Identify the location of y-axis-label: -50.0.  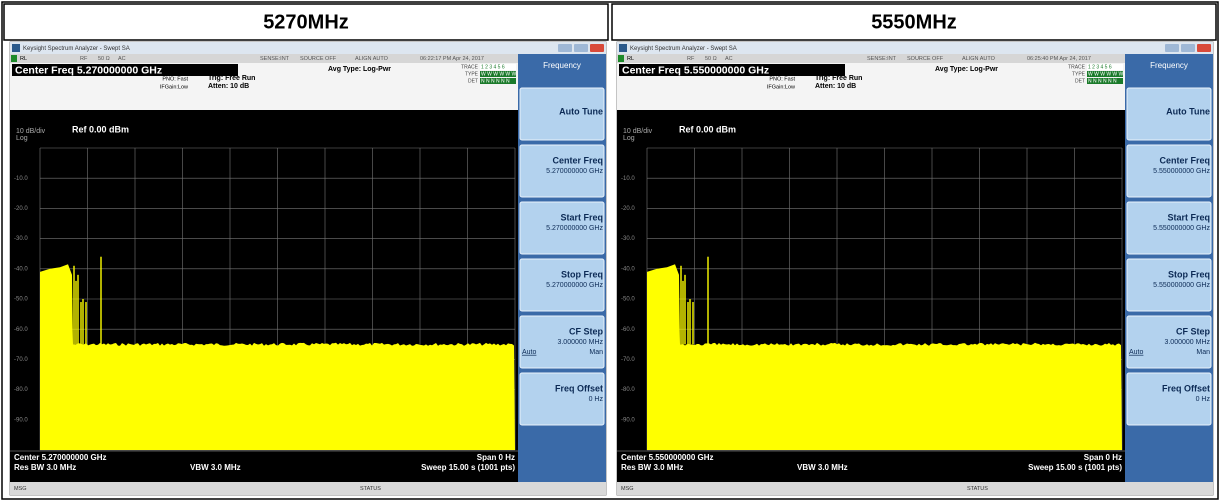
(628, 300).